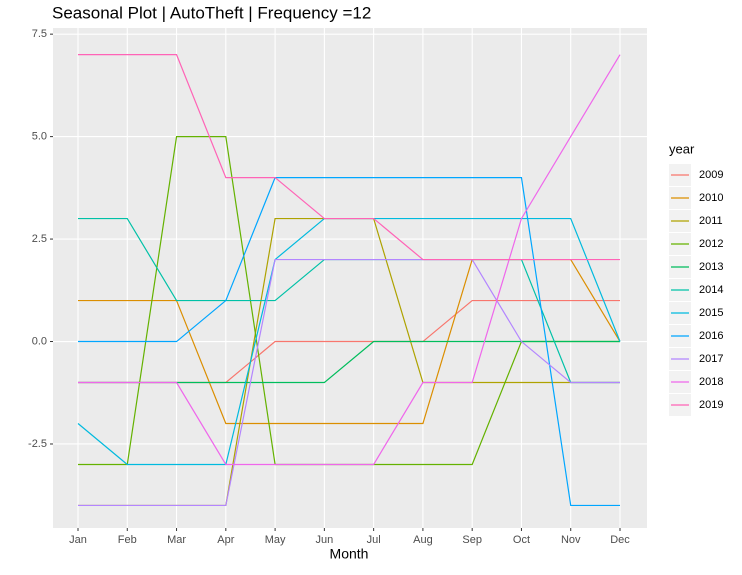  What do you see at coordinates (711, 336) in the screenshot?
I see `legend-label: 2016` at bounding box center [711, 336].